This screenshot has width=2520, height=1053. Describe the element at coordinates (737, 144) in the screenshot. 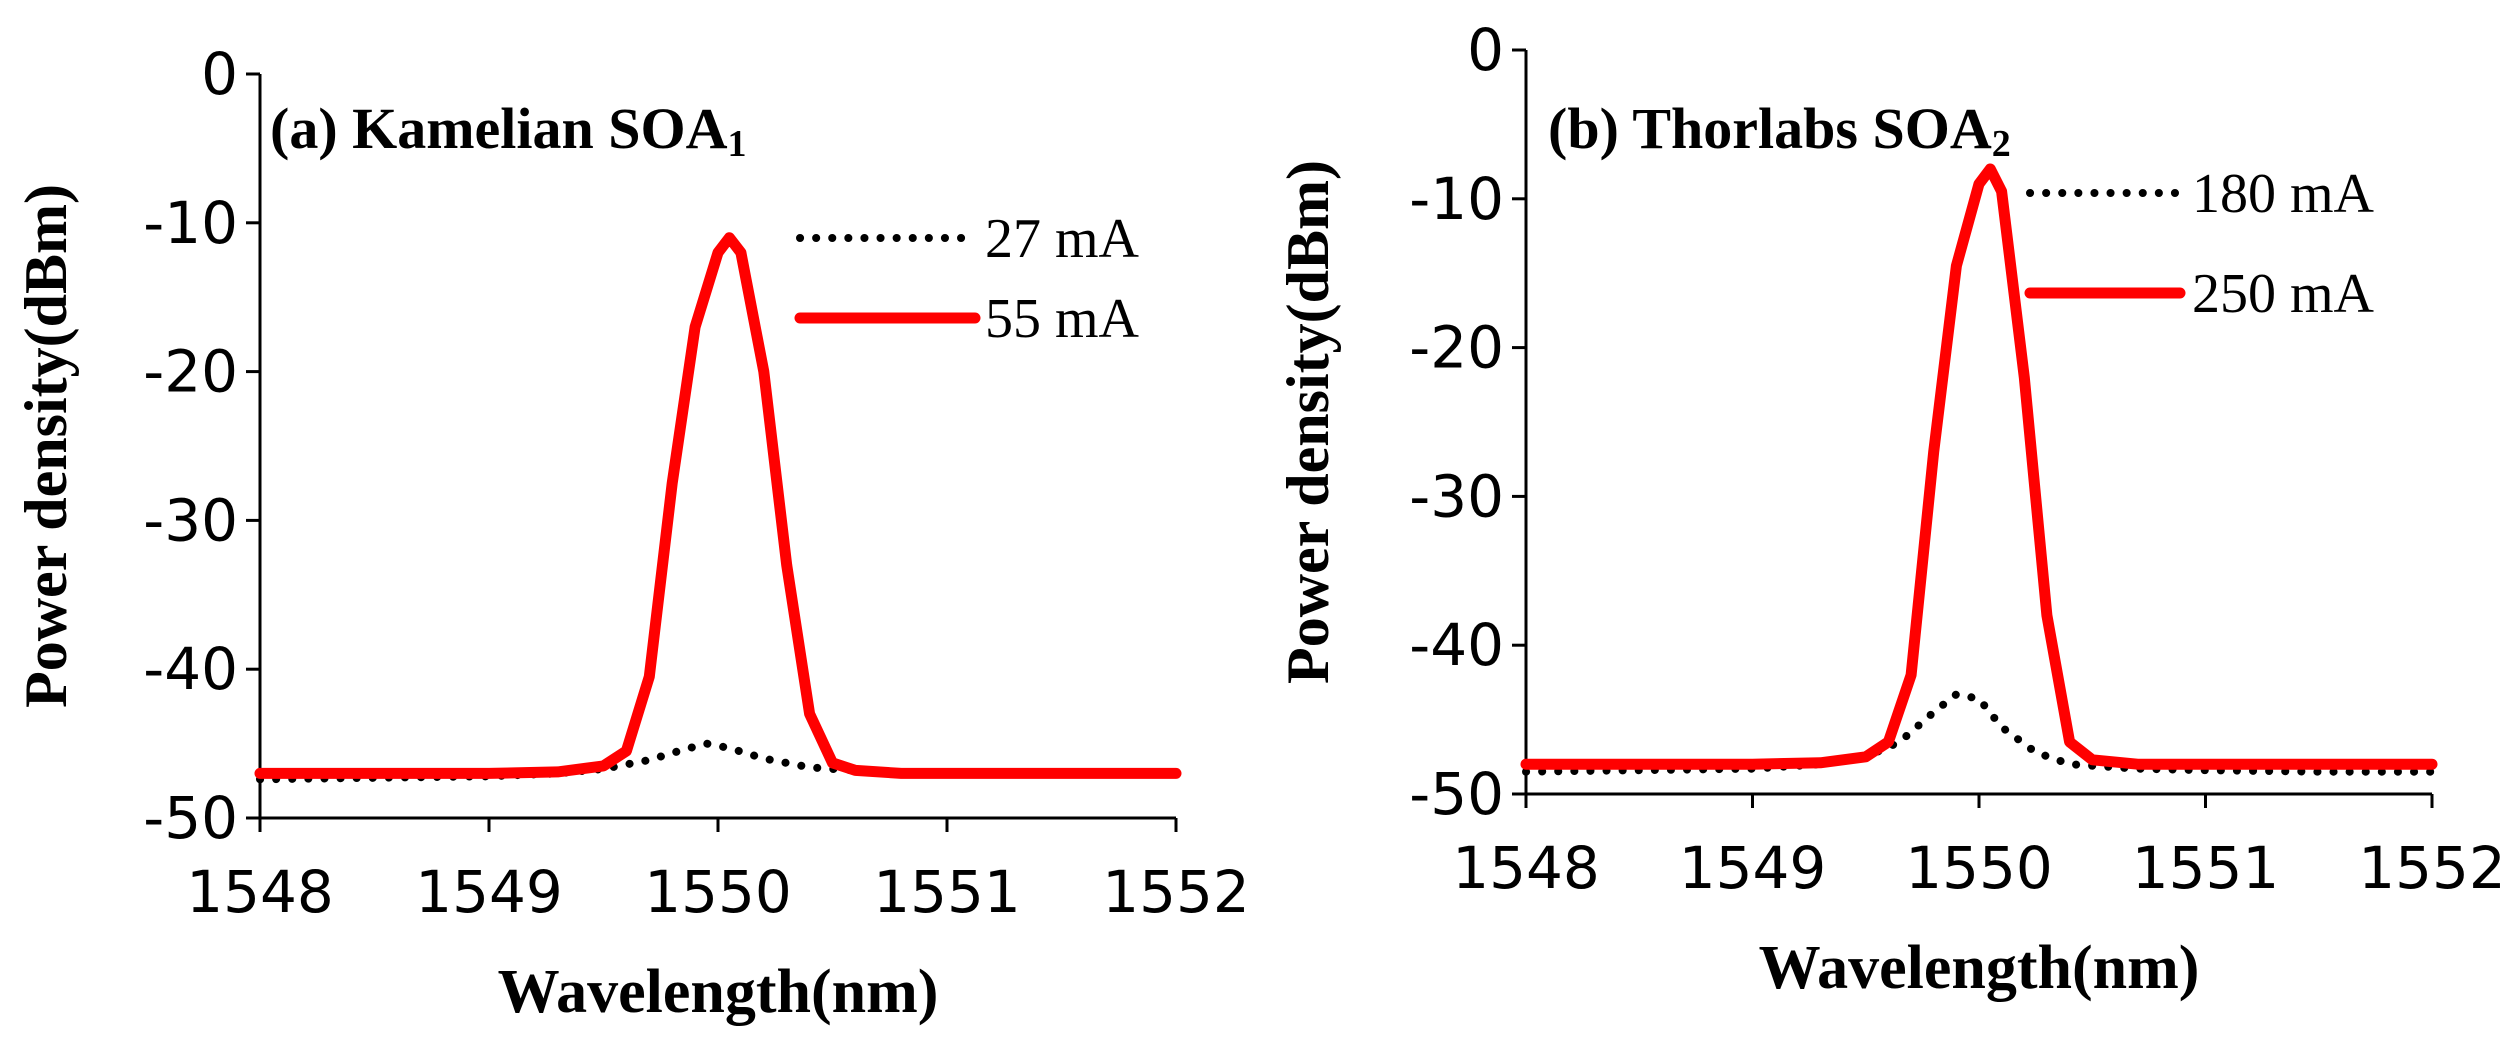

I see `panel-title-subscript: 1` at that location.